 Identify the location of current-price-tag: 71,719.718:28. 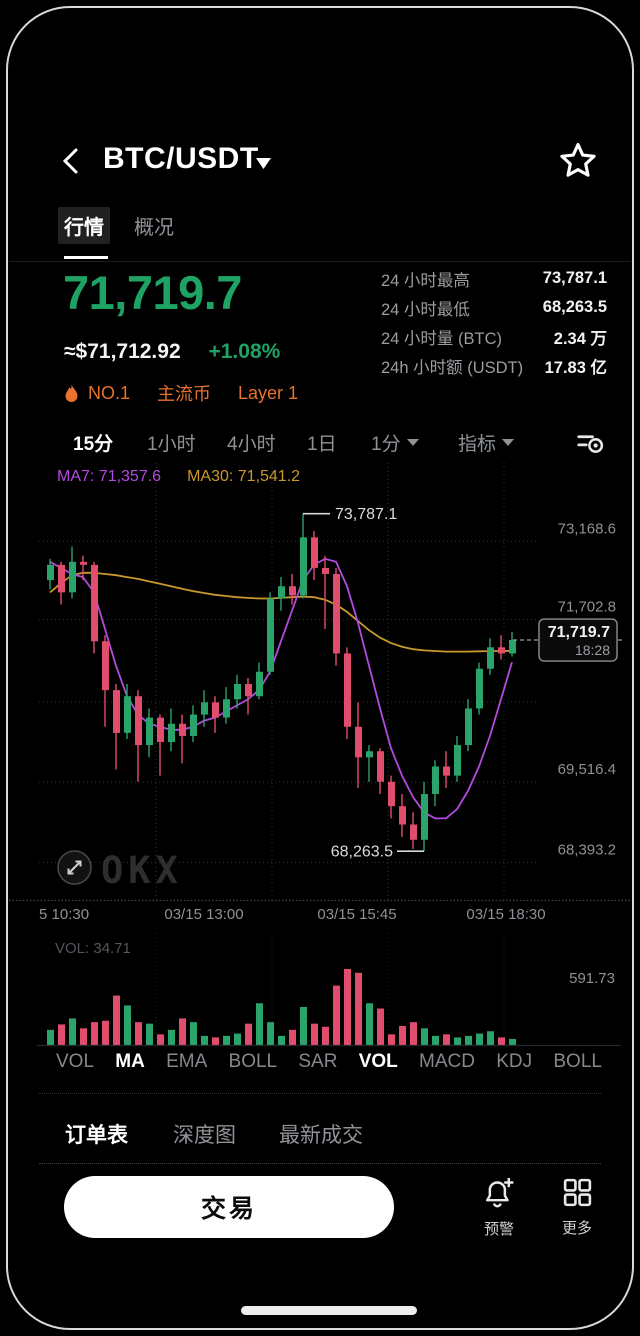
(578, 640).